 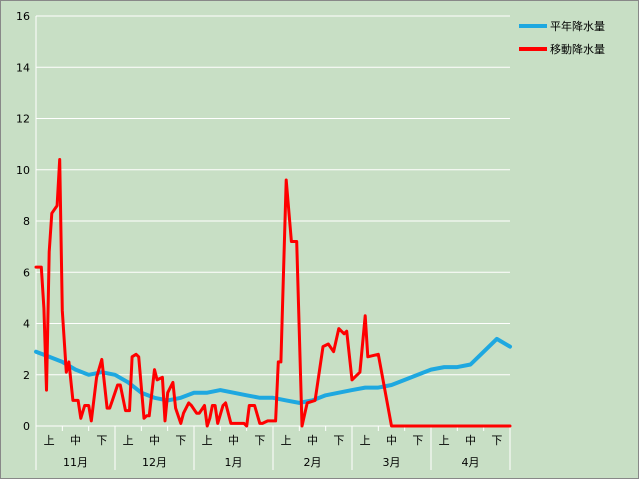 I want to click on x-month-label: 11月, so click(x=75, y=462).